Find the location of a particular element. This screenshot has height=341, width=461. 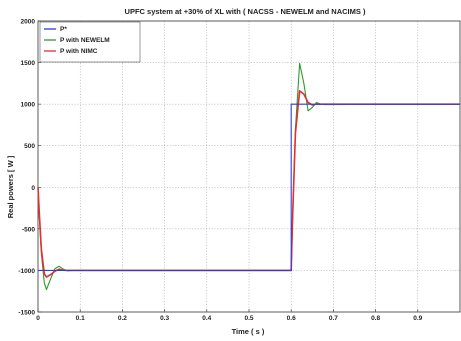

y-tick-label: 2000 is located at coordinates (28, 22).